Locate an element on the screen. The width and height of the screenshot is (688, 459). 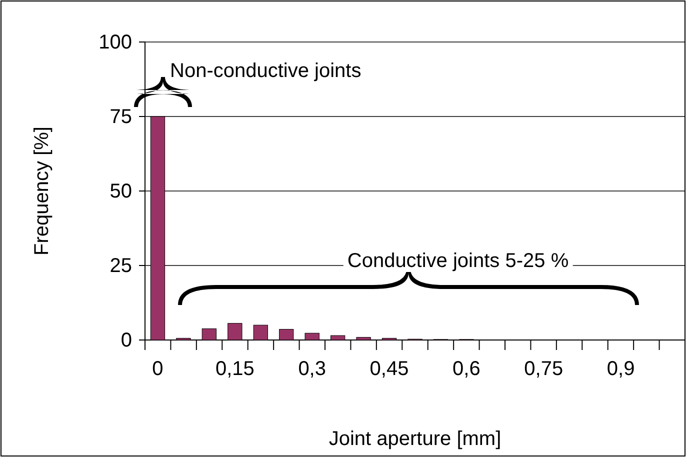
x-tick-label: 0,6 is located at coordinates (466, 369).